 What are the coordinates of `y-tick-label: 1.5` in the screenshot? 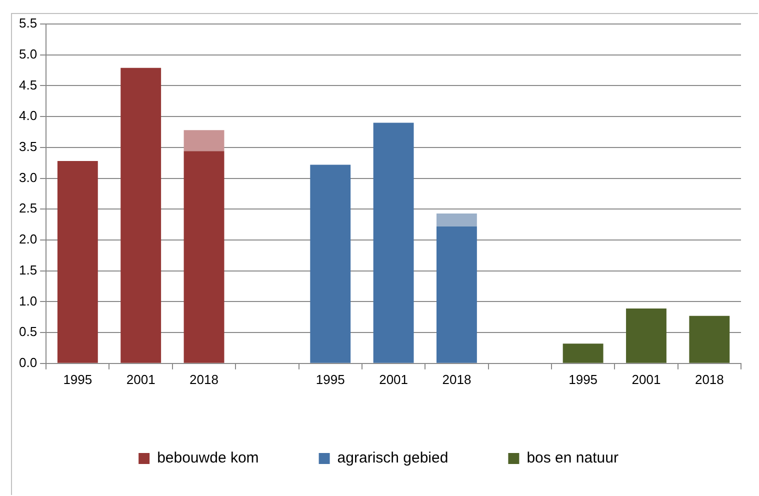 It's located at (28, 270).